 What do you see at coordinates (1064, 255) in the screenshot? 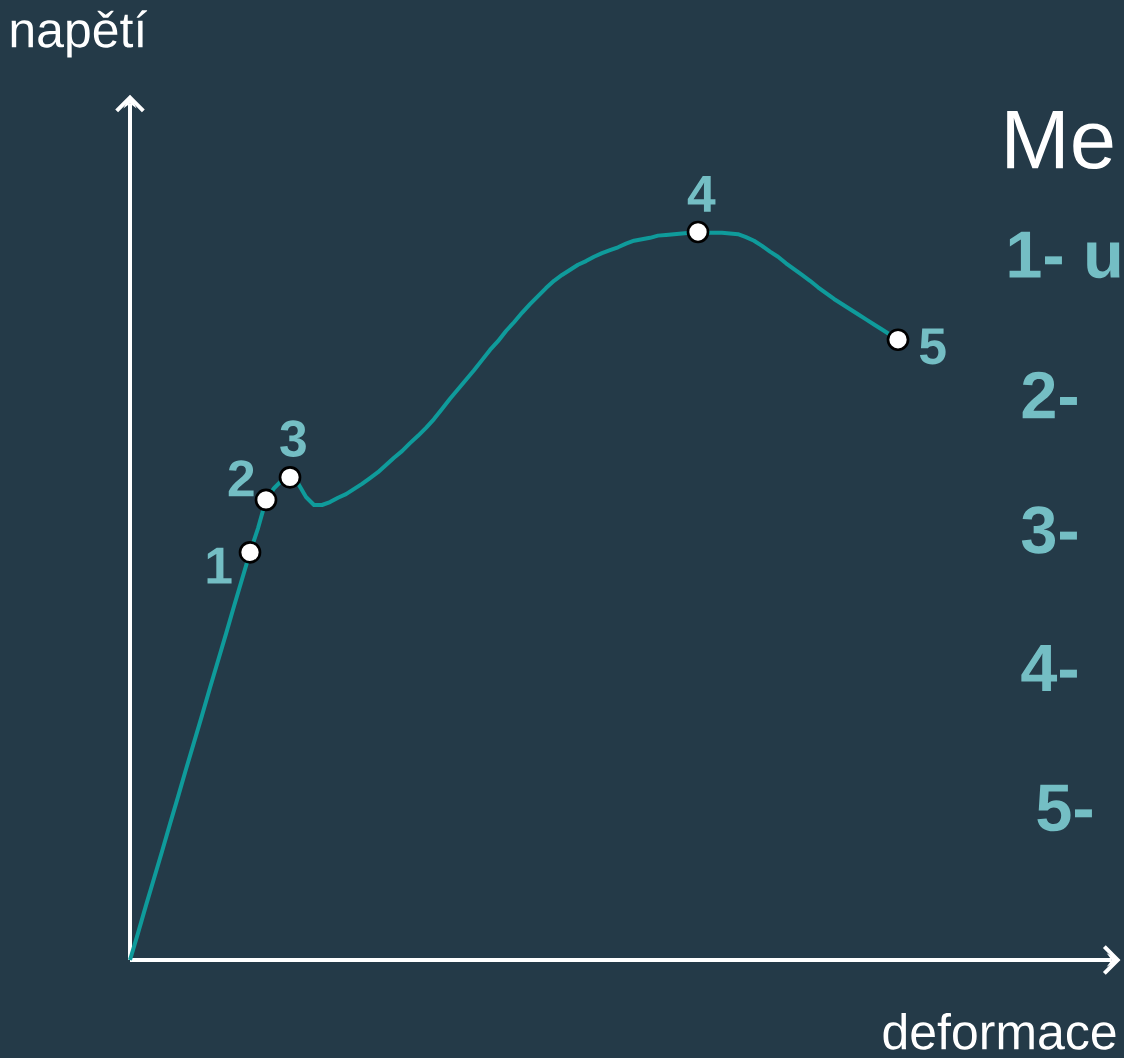
I see `text: 1- u` at bounding box center [1064, 255].